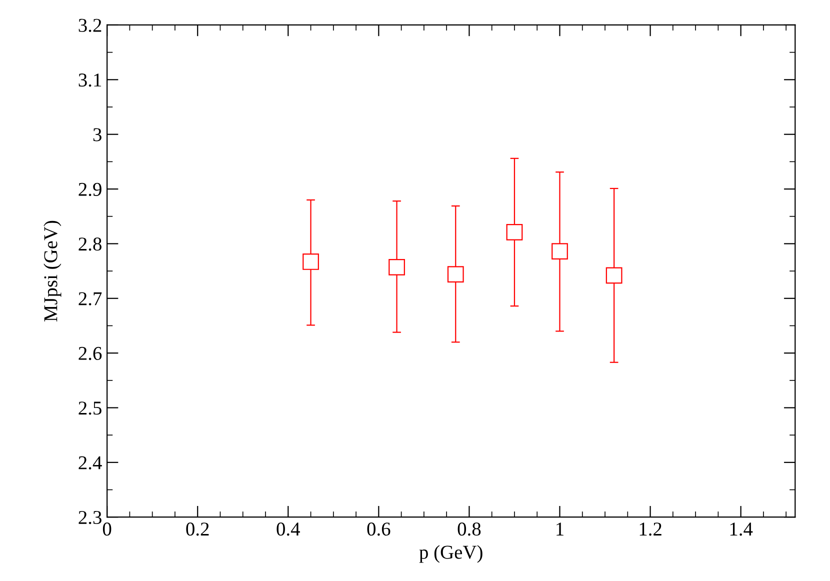 The image size is (830, 581). Describe the element at coordinates (90, 299) in the screenshot. I see `y-tick-label: 2.7` at that location.